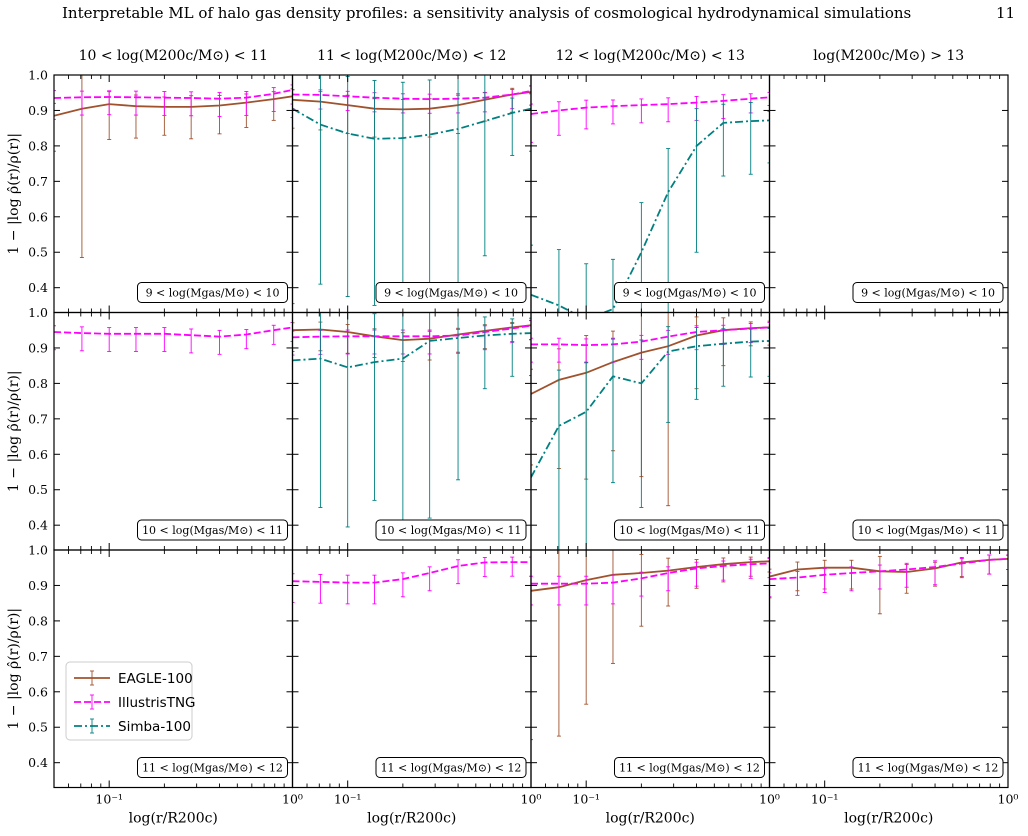 Image resolution: width=1028 pixels, height=836 pixels. Describe the element at coordinates (38, 347) in the screenshot. I see `y-tick-label: 0.9` at that location.